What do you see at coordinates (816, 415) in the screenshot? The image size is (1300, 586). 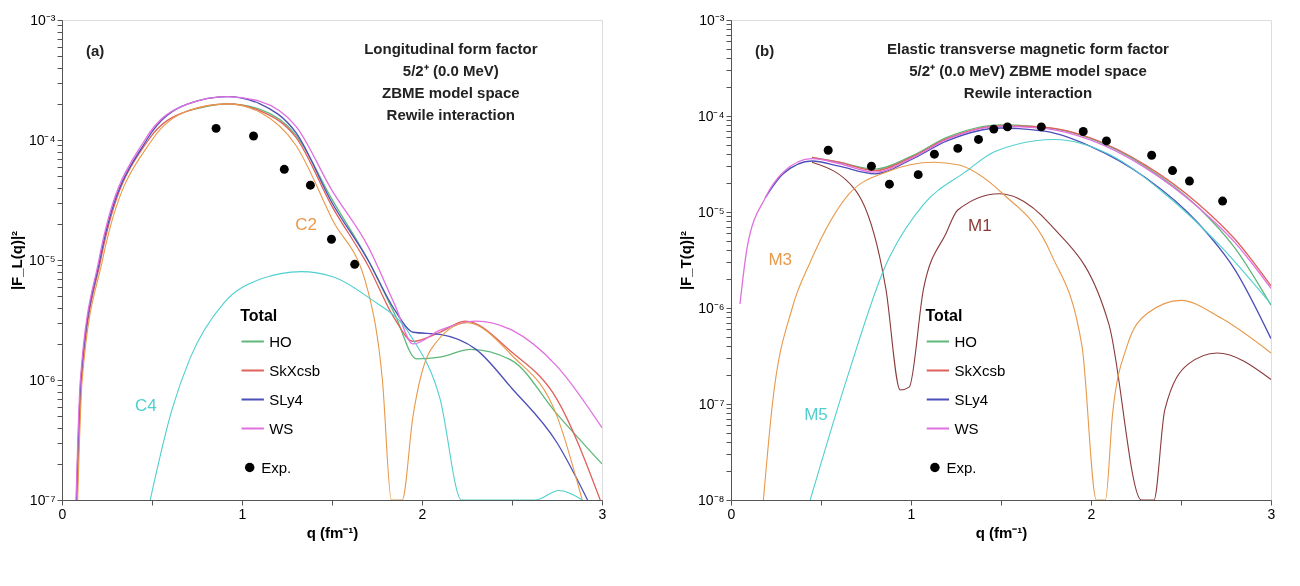 I see `series-label: M5` at bounding box center [816, 415].